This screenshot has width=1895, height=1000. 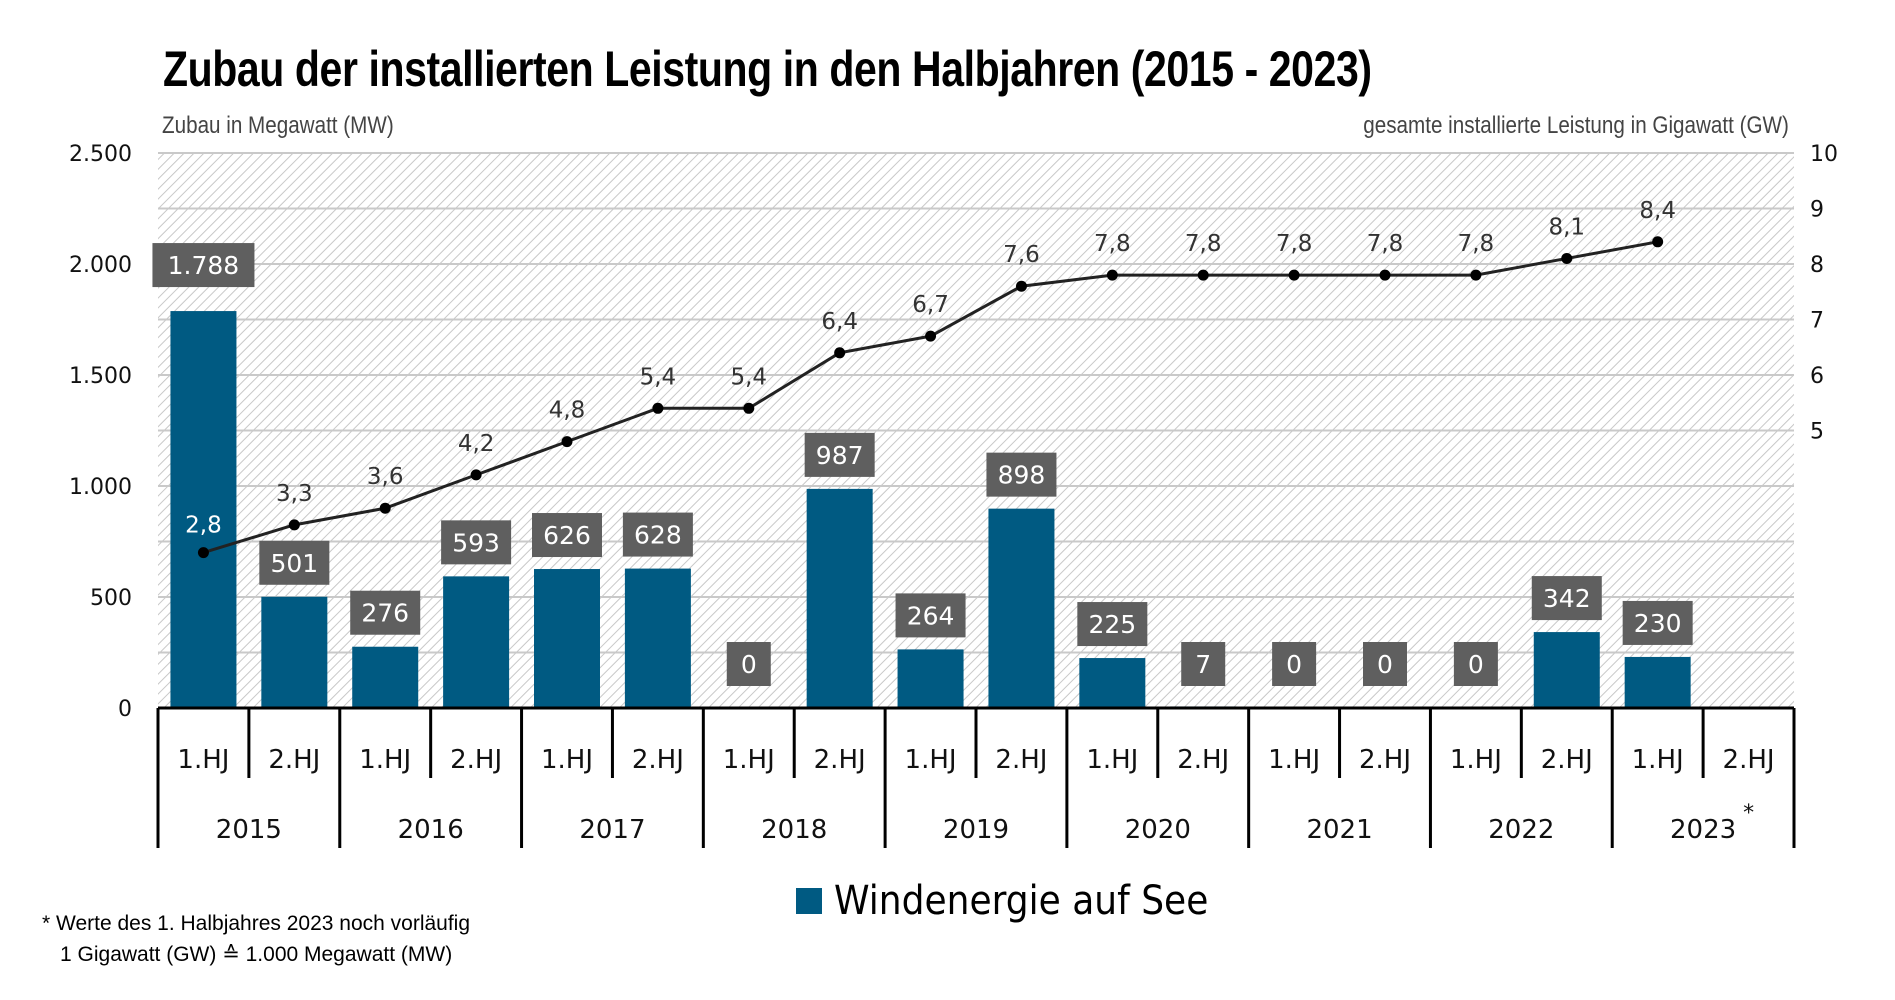 I want to click on data-label-text: 628, so click(x=658, y=535).